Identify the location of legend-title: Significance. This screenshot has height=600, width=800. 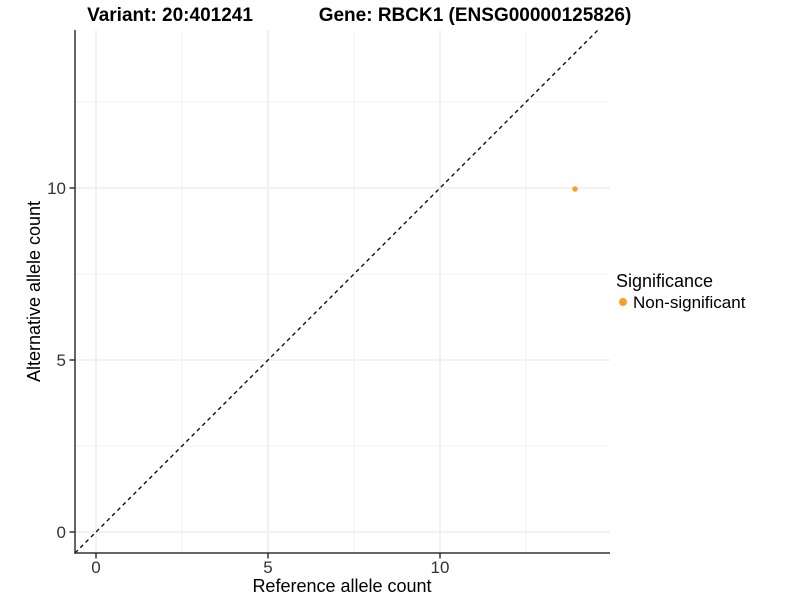
(664, 281).